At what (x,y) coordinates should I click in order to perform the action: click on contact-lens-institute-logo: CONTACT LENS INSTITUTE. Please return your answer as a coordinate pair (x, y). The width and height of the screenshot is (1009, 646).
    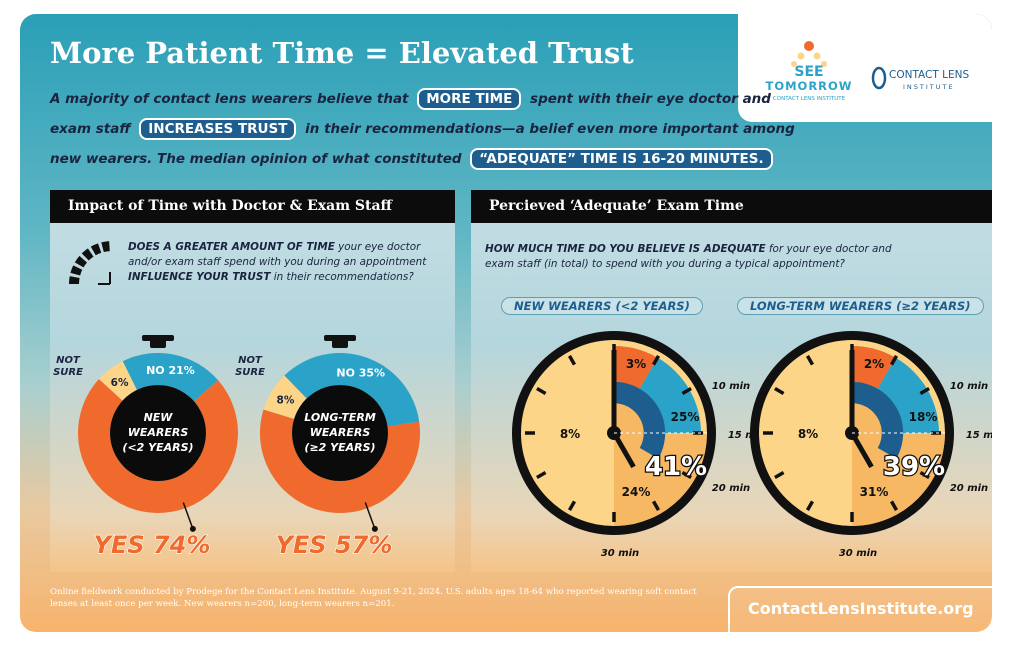
    Looking at the image, I should click on (920, 78).